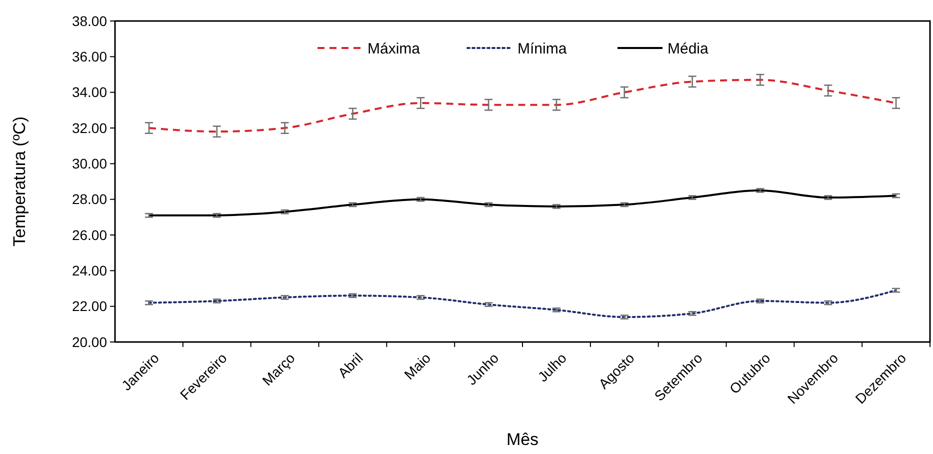 The image size is (933, 454). Describe the element at coordinates (394, 49) in the screenshot. I see `legend-label: Máxima` at that location.